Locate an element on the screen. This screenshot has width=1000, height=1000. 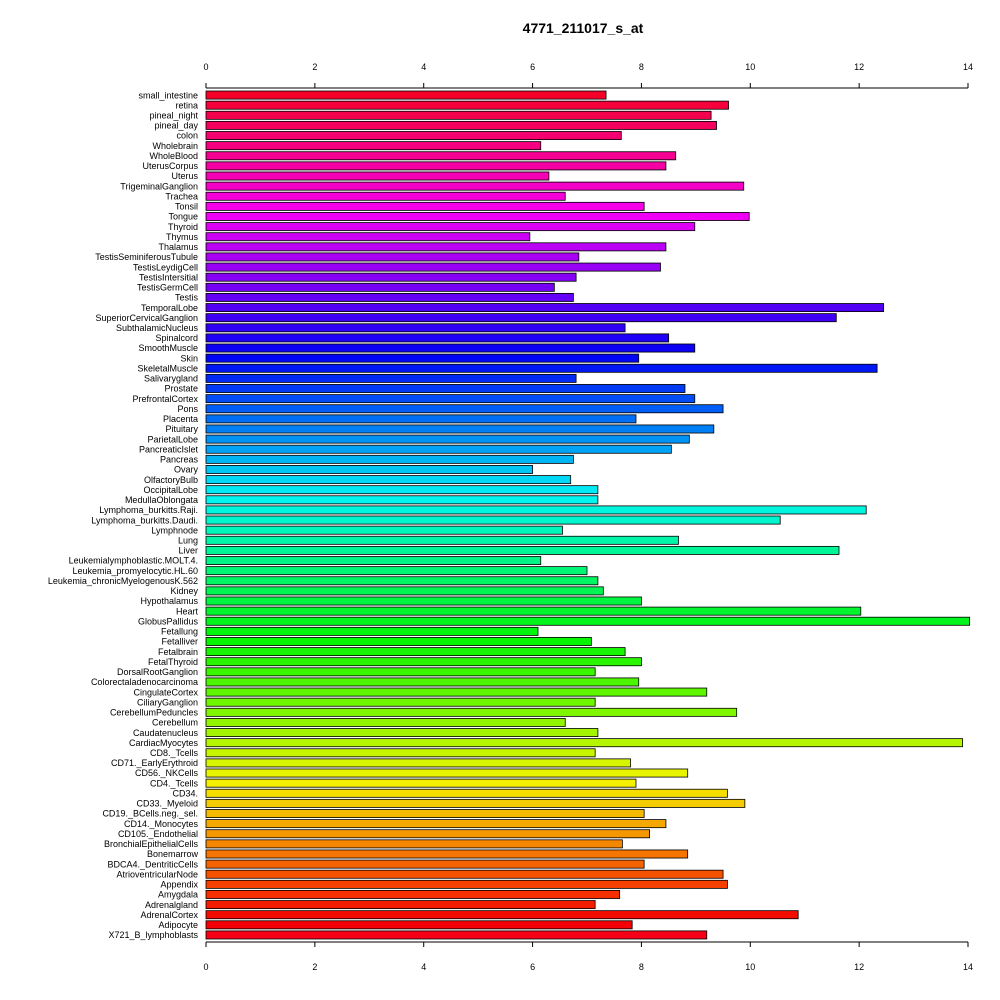
top-axis-tick-label: 0 is located at coordinates (205, 67).